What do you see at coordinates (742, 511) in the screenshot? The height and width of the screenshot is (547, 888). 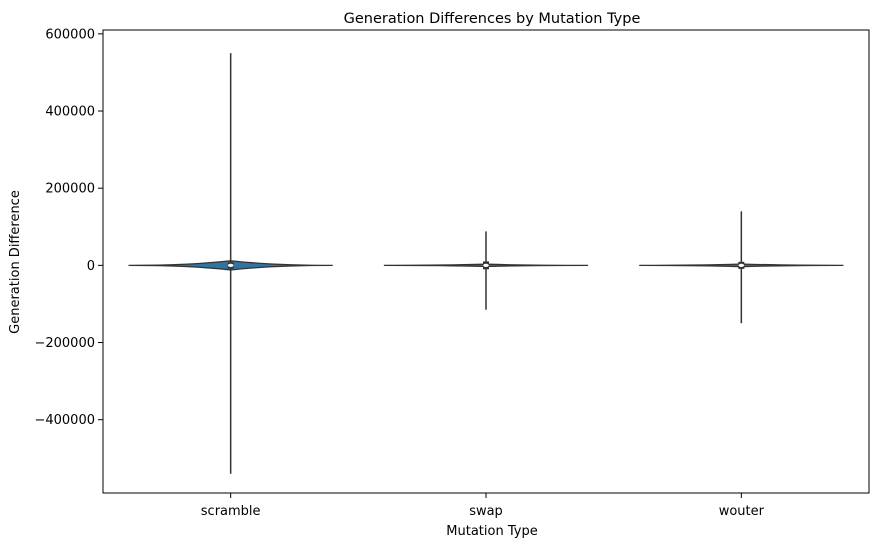 I see `x-tick-label: wouter` at bounding box center [742, 511].